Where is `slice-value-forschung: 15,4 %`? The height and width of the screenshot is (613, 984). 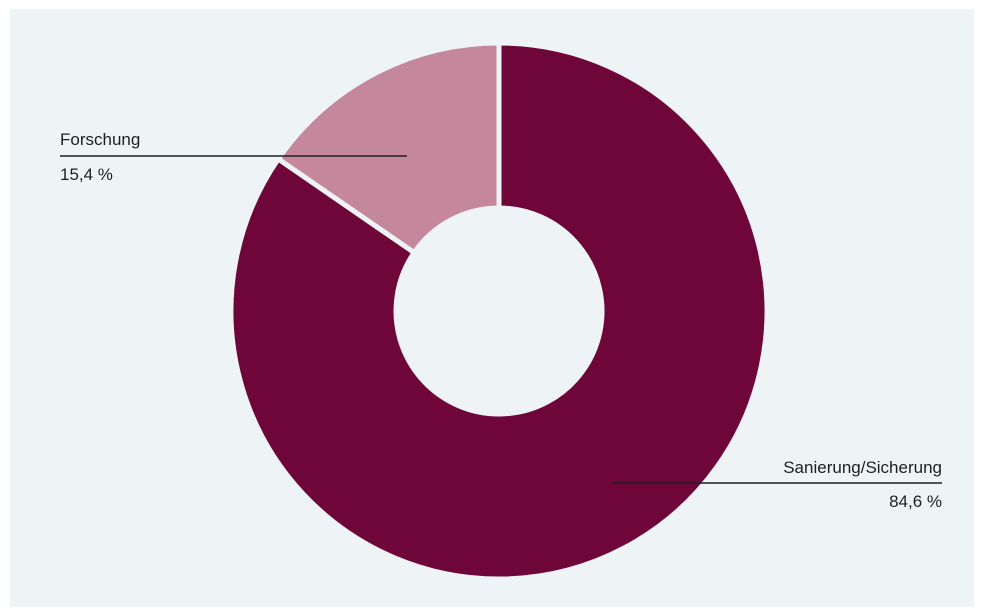
slice-value-forschung: 15,4 % is located at coordinates (86, 174).